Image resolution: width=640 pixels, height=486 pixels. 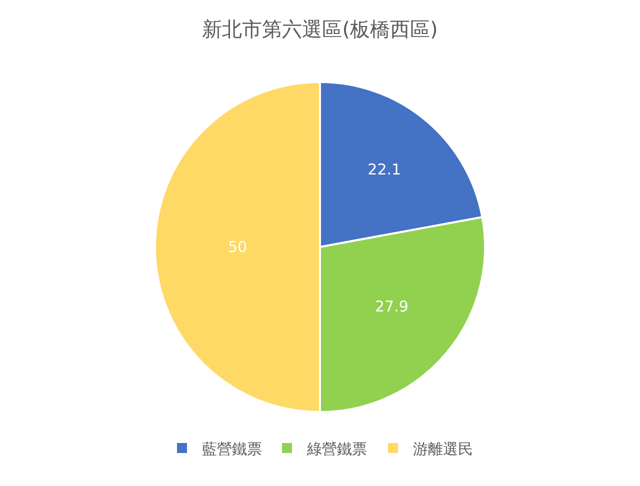 I want to click on data-label: 27.9, so click(x=391, y=307).